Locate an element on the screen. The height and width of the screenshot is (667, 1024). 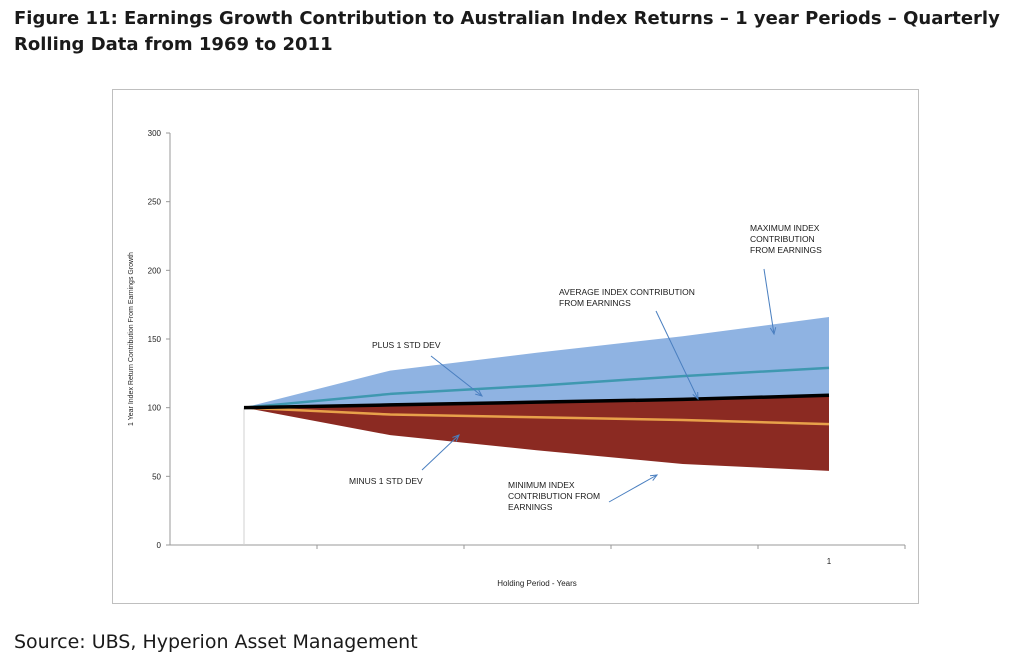
y-tick-label: 50 is located at coordinates (156, 476).